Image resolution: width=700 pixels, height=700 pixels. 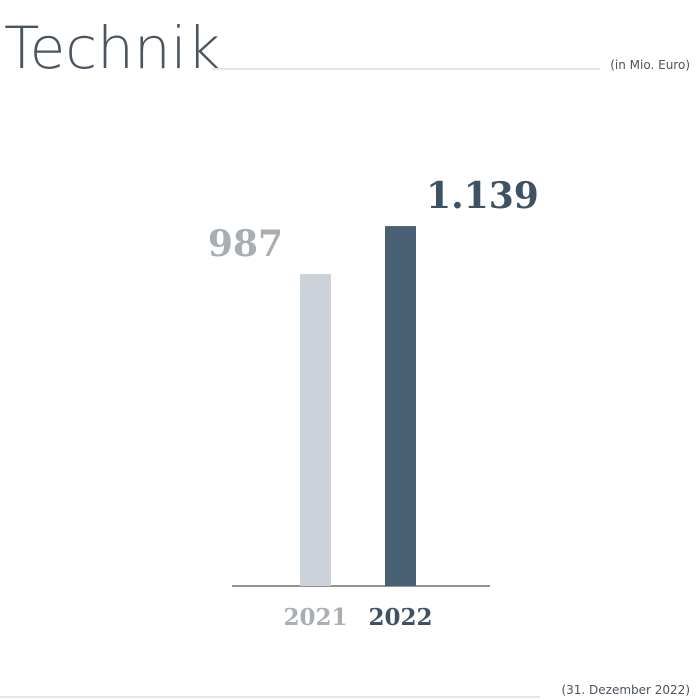 I want to click on value-label: 987, so click(x=245, y=244).